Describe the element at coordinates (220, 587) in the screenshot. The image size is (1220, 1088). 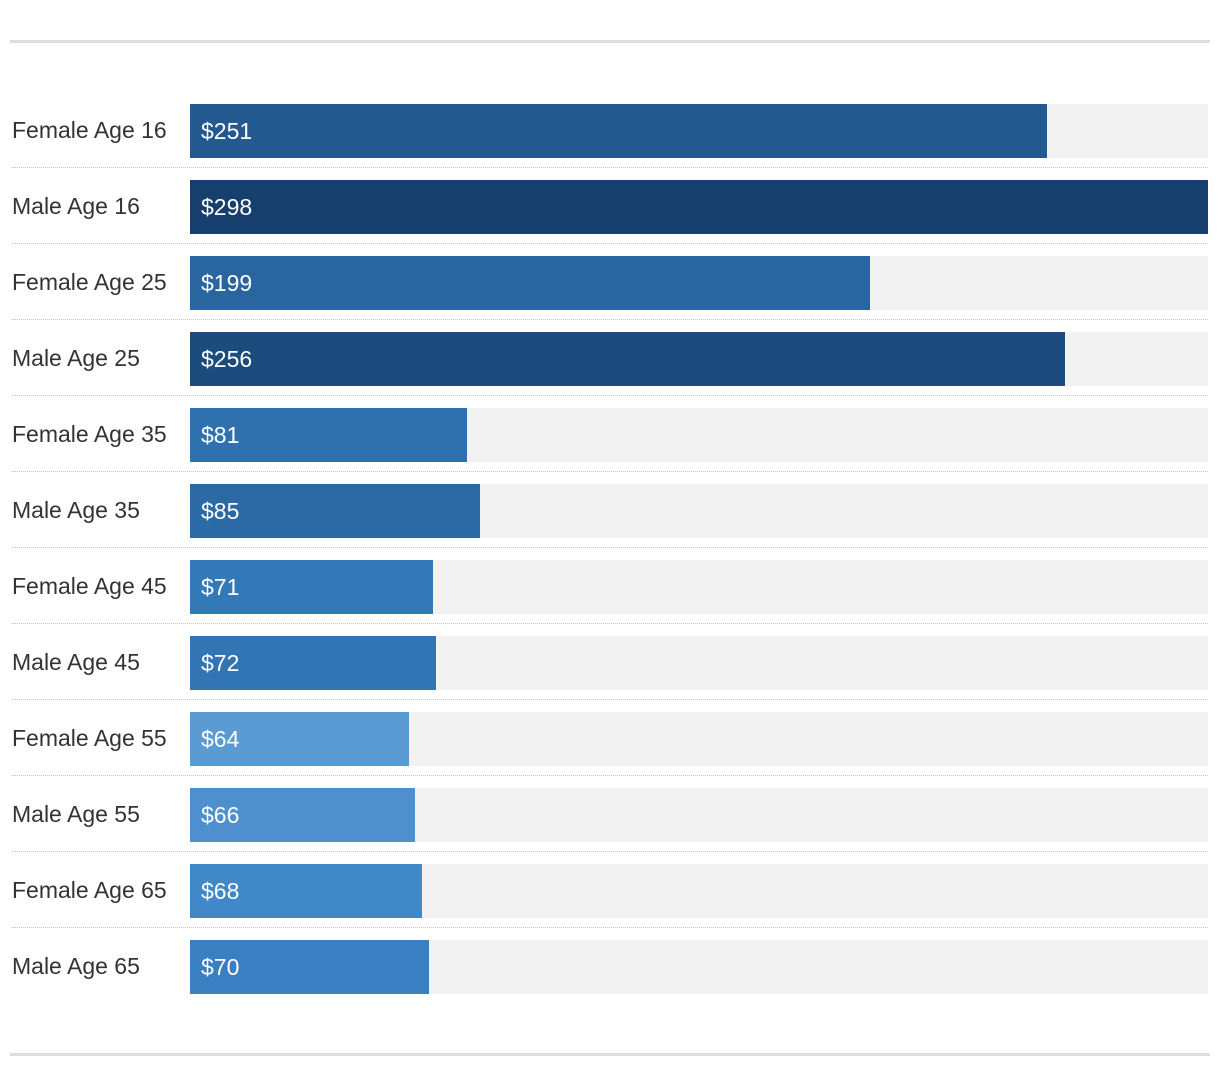
I see `bar-value-label: $71` at that location.